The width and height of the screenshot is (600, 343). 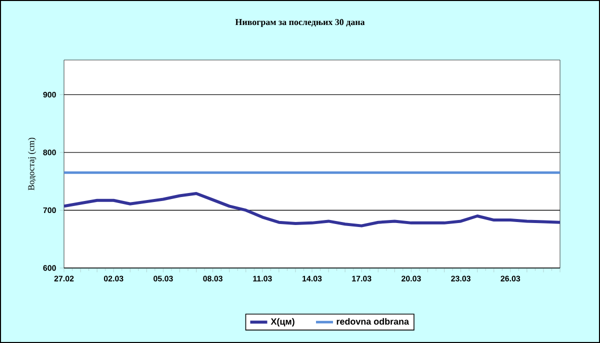 What do you see at coordinates (32, 164) in the screenshot?
I see `y-axis-title: Водостај (cm)` at bounding box center [32, 164].